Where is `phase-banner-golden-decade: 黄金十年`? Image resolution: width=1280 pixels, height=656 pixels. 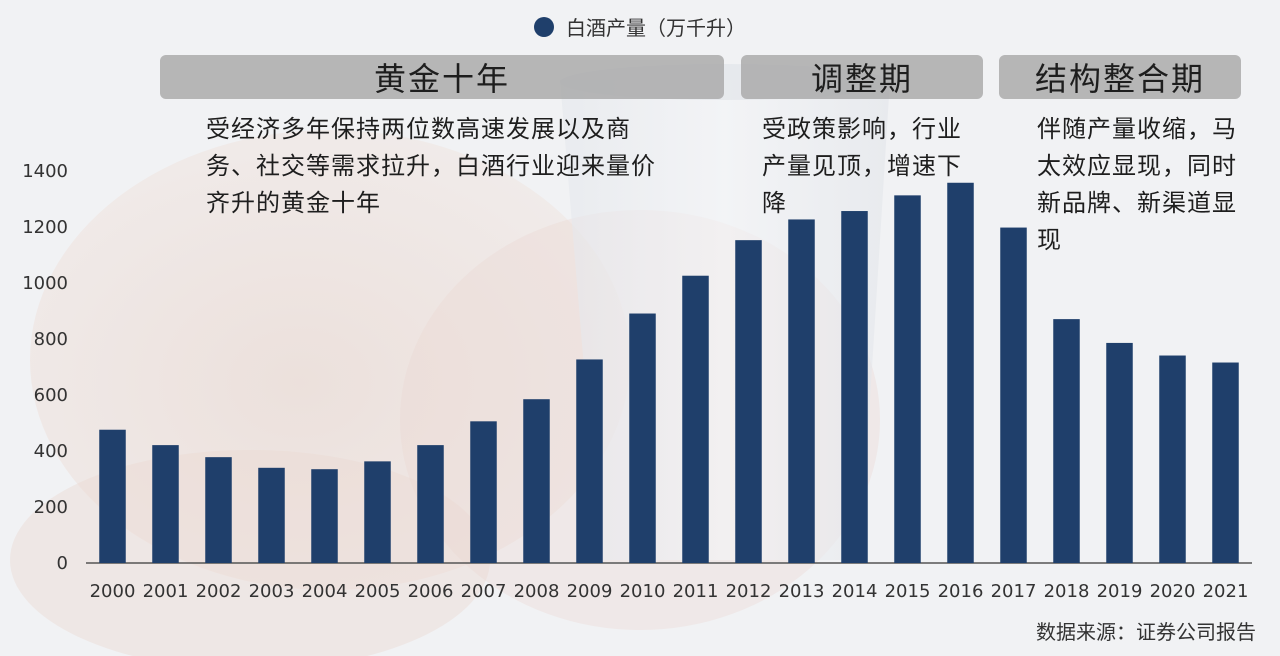 phase-banner-golden-decade: 黄金十年 is located at coordinates (442, 77).